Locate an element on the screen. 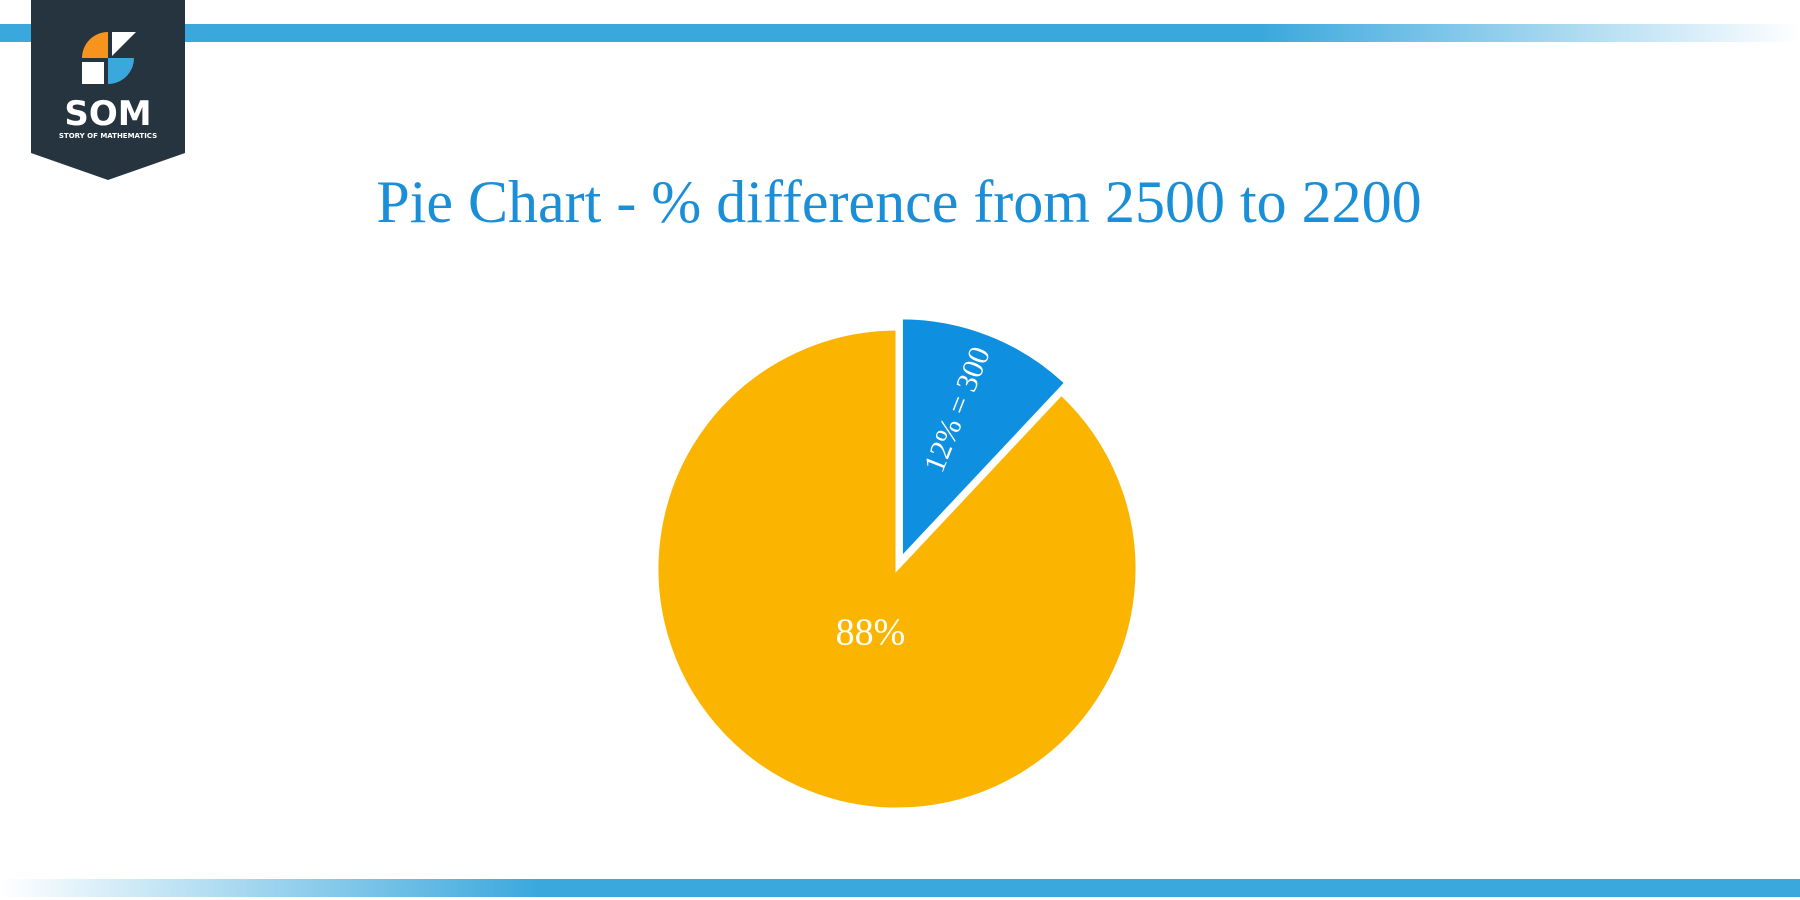 The height and width of the screenshot is (900, 1800). logo-badge is located at coordinates (108, 90).